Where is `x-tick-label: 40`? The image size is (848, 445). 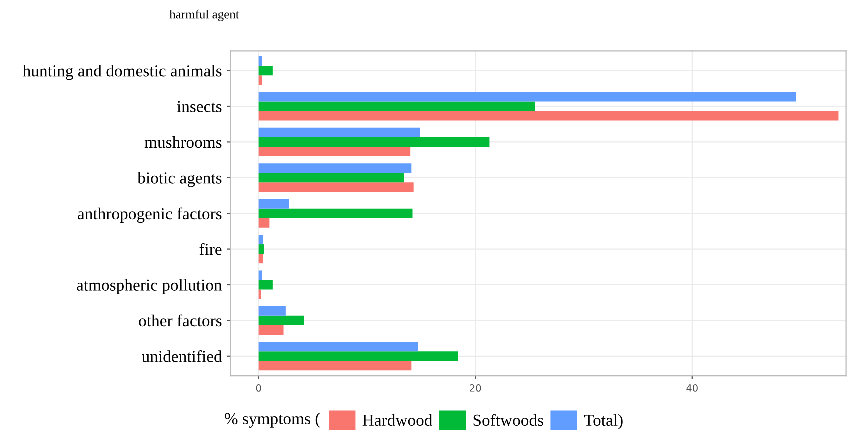
x-tick-label: 40 is located at coordinates (692, 388).